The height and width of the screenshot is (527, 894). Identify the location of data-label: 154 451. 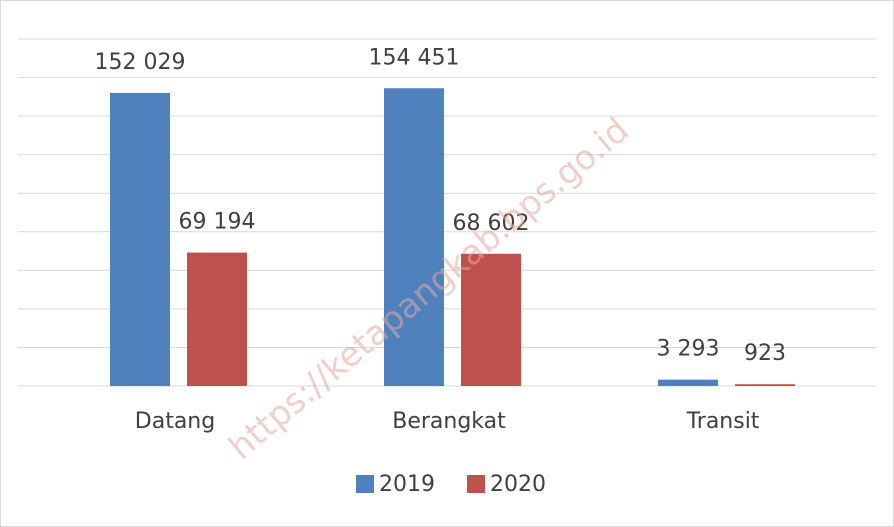
(414, 57).